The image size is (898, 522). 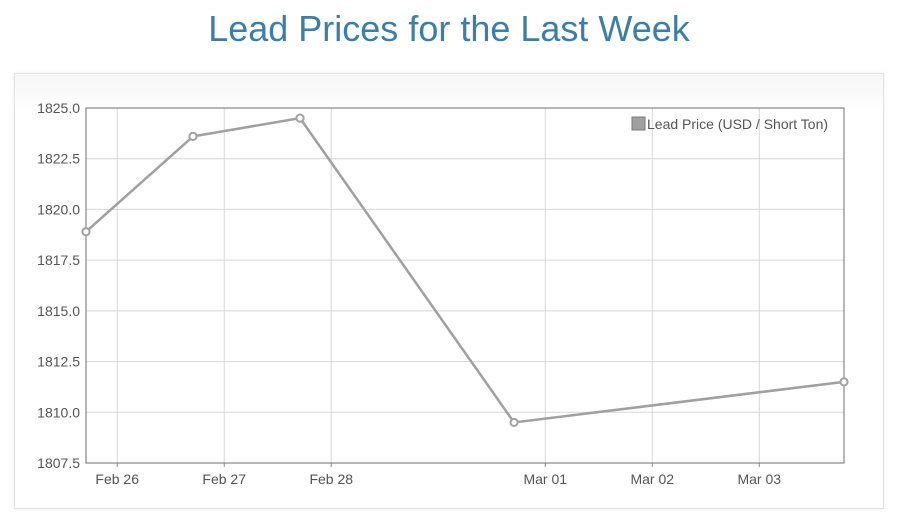 What do you see at coordinates (545, 479) in the screenshot?
I see `x-tick-label: Mar 01` at bounding box center [545, 479].